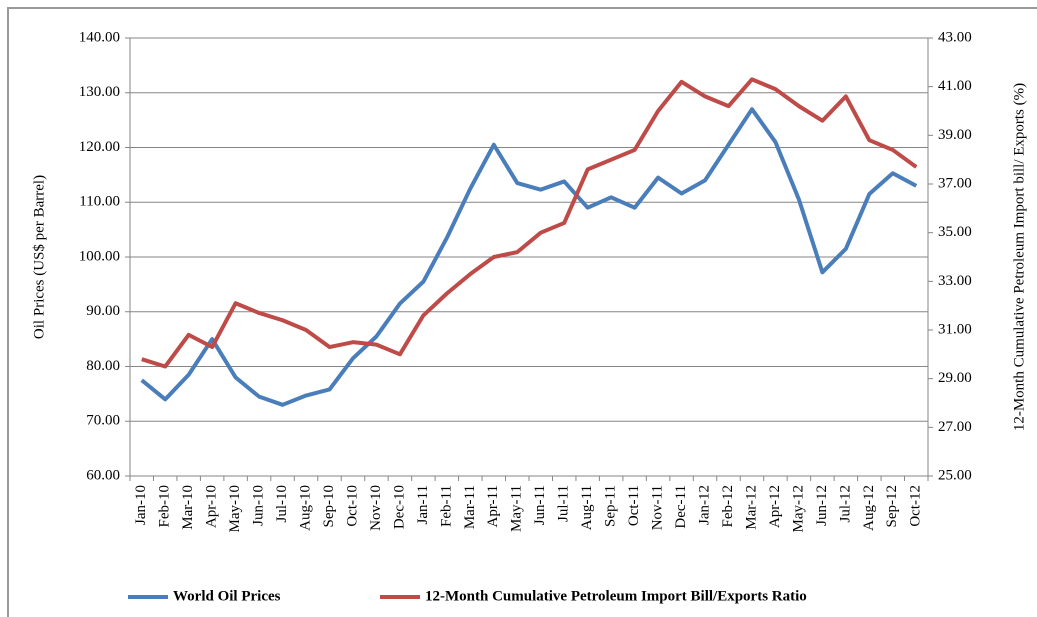 This screenshot has height=617, width=1037. Describe the element at coordinates (955, 329) in the screenshot. I see `y2-tick-label: 31.00` at that location.